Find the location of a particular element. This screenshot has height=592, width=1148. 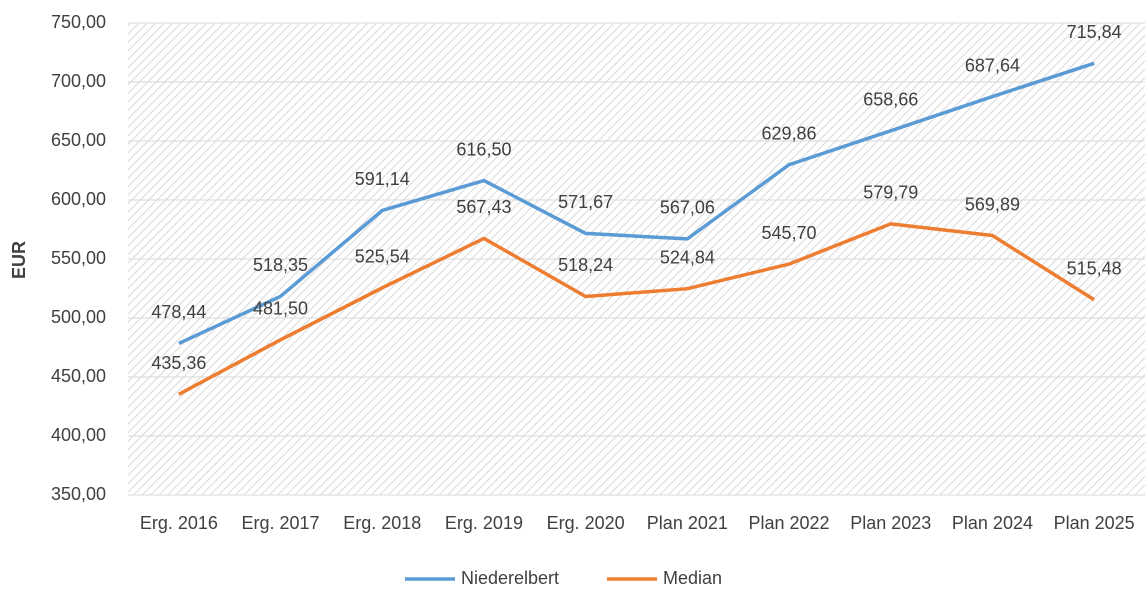

data-label: 545,70 is located at coordinates (789, 233).